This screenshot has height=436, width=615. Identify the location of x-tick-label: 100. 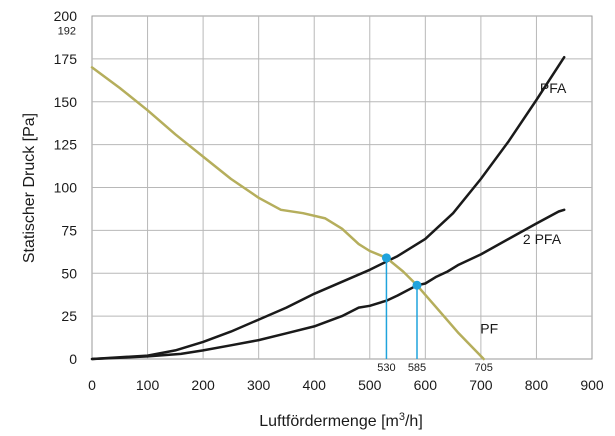
(148, 385).